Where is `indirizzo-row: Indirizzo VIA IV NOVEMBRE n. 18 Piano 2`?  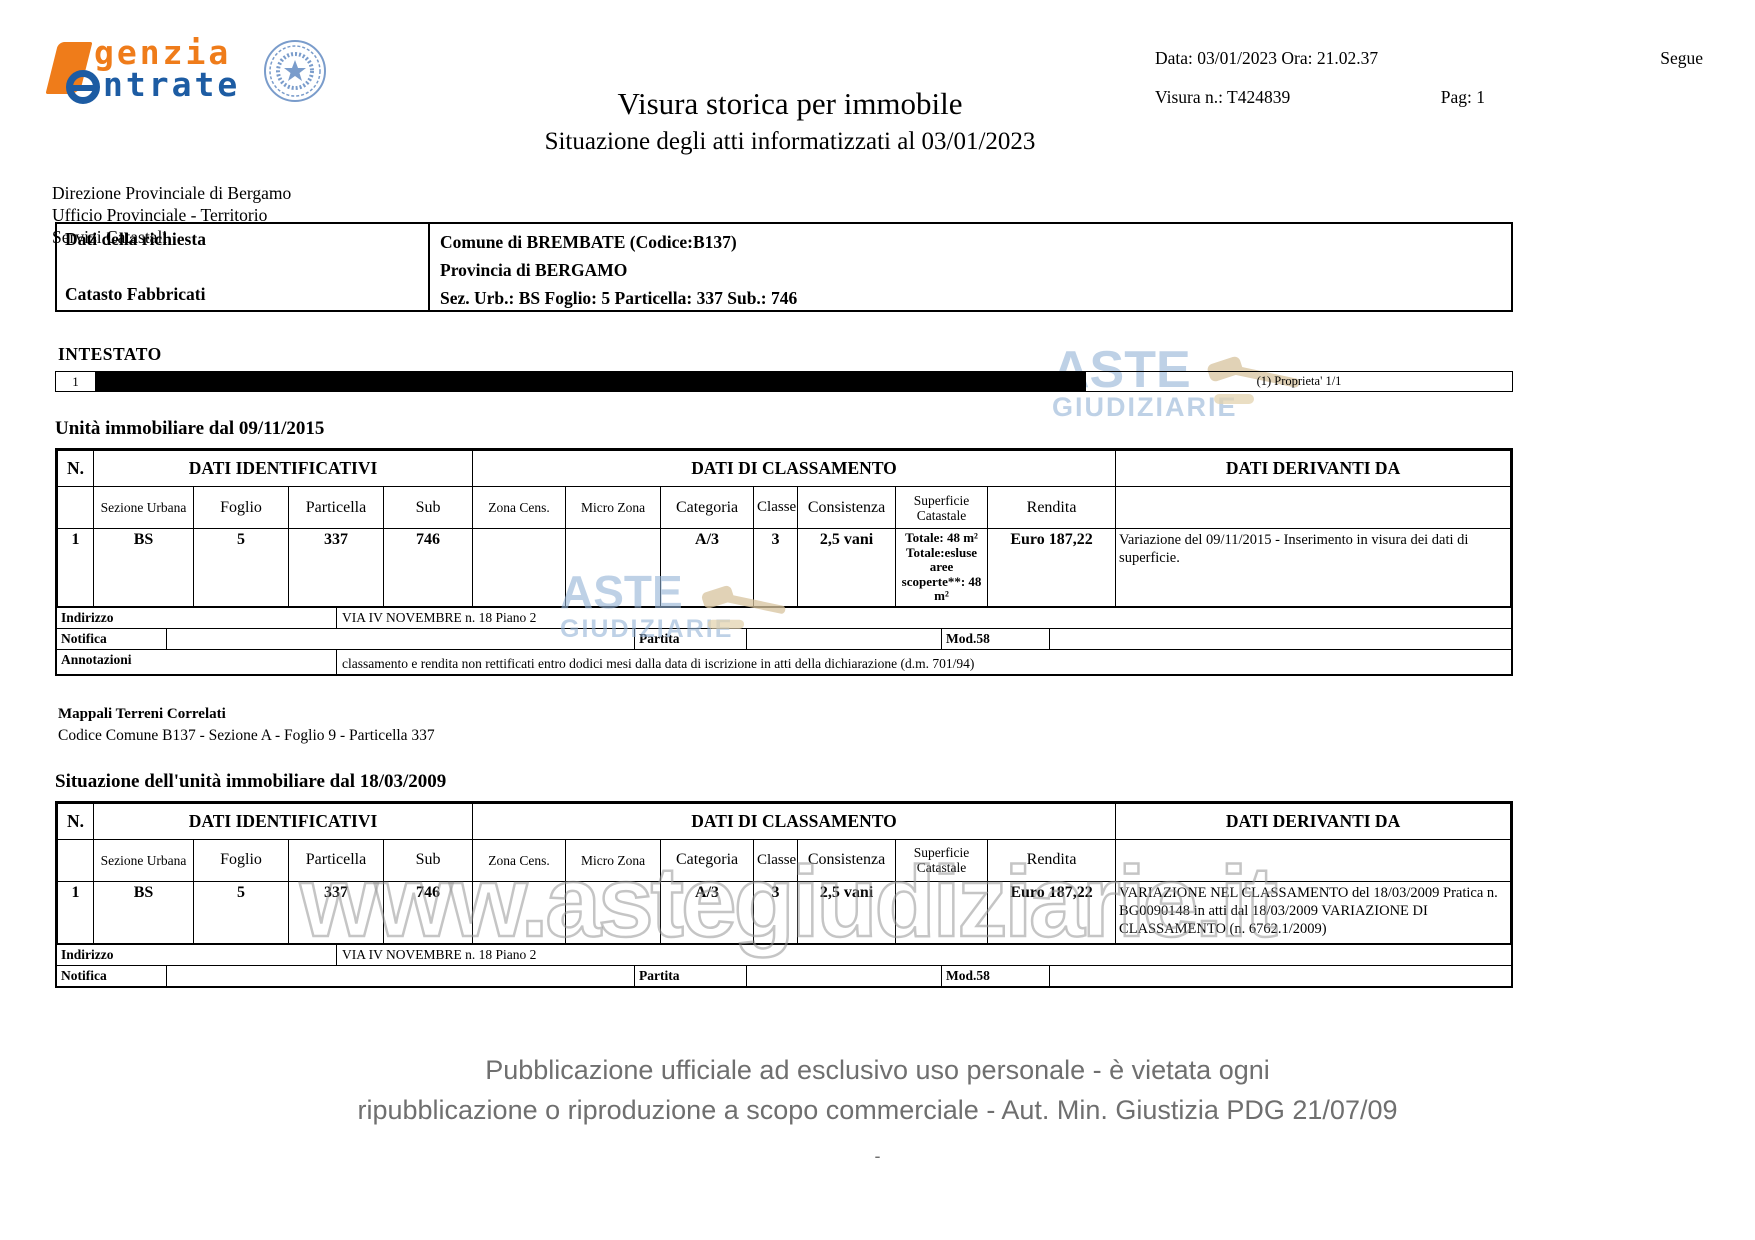 indirizzo-row: Indirizzo VIA IV NOVEMBRE n. 18 Piano 2 is located at coordinates (784, 954).